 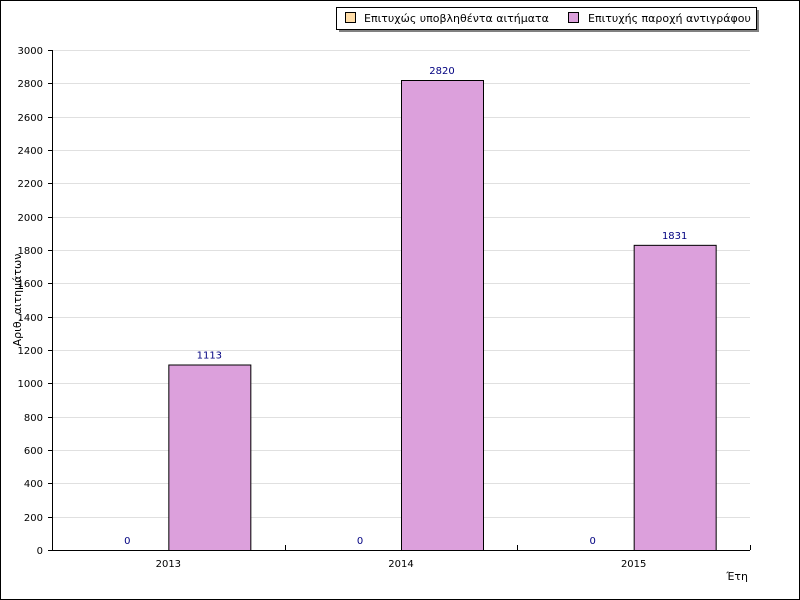 What do you see at coordinates (30, 118) in the screenshot?
I see `y-tick-label: 2600` at bounding box center [30, 118].